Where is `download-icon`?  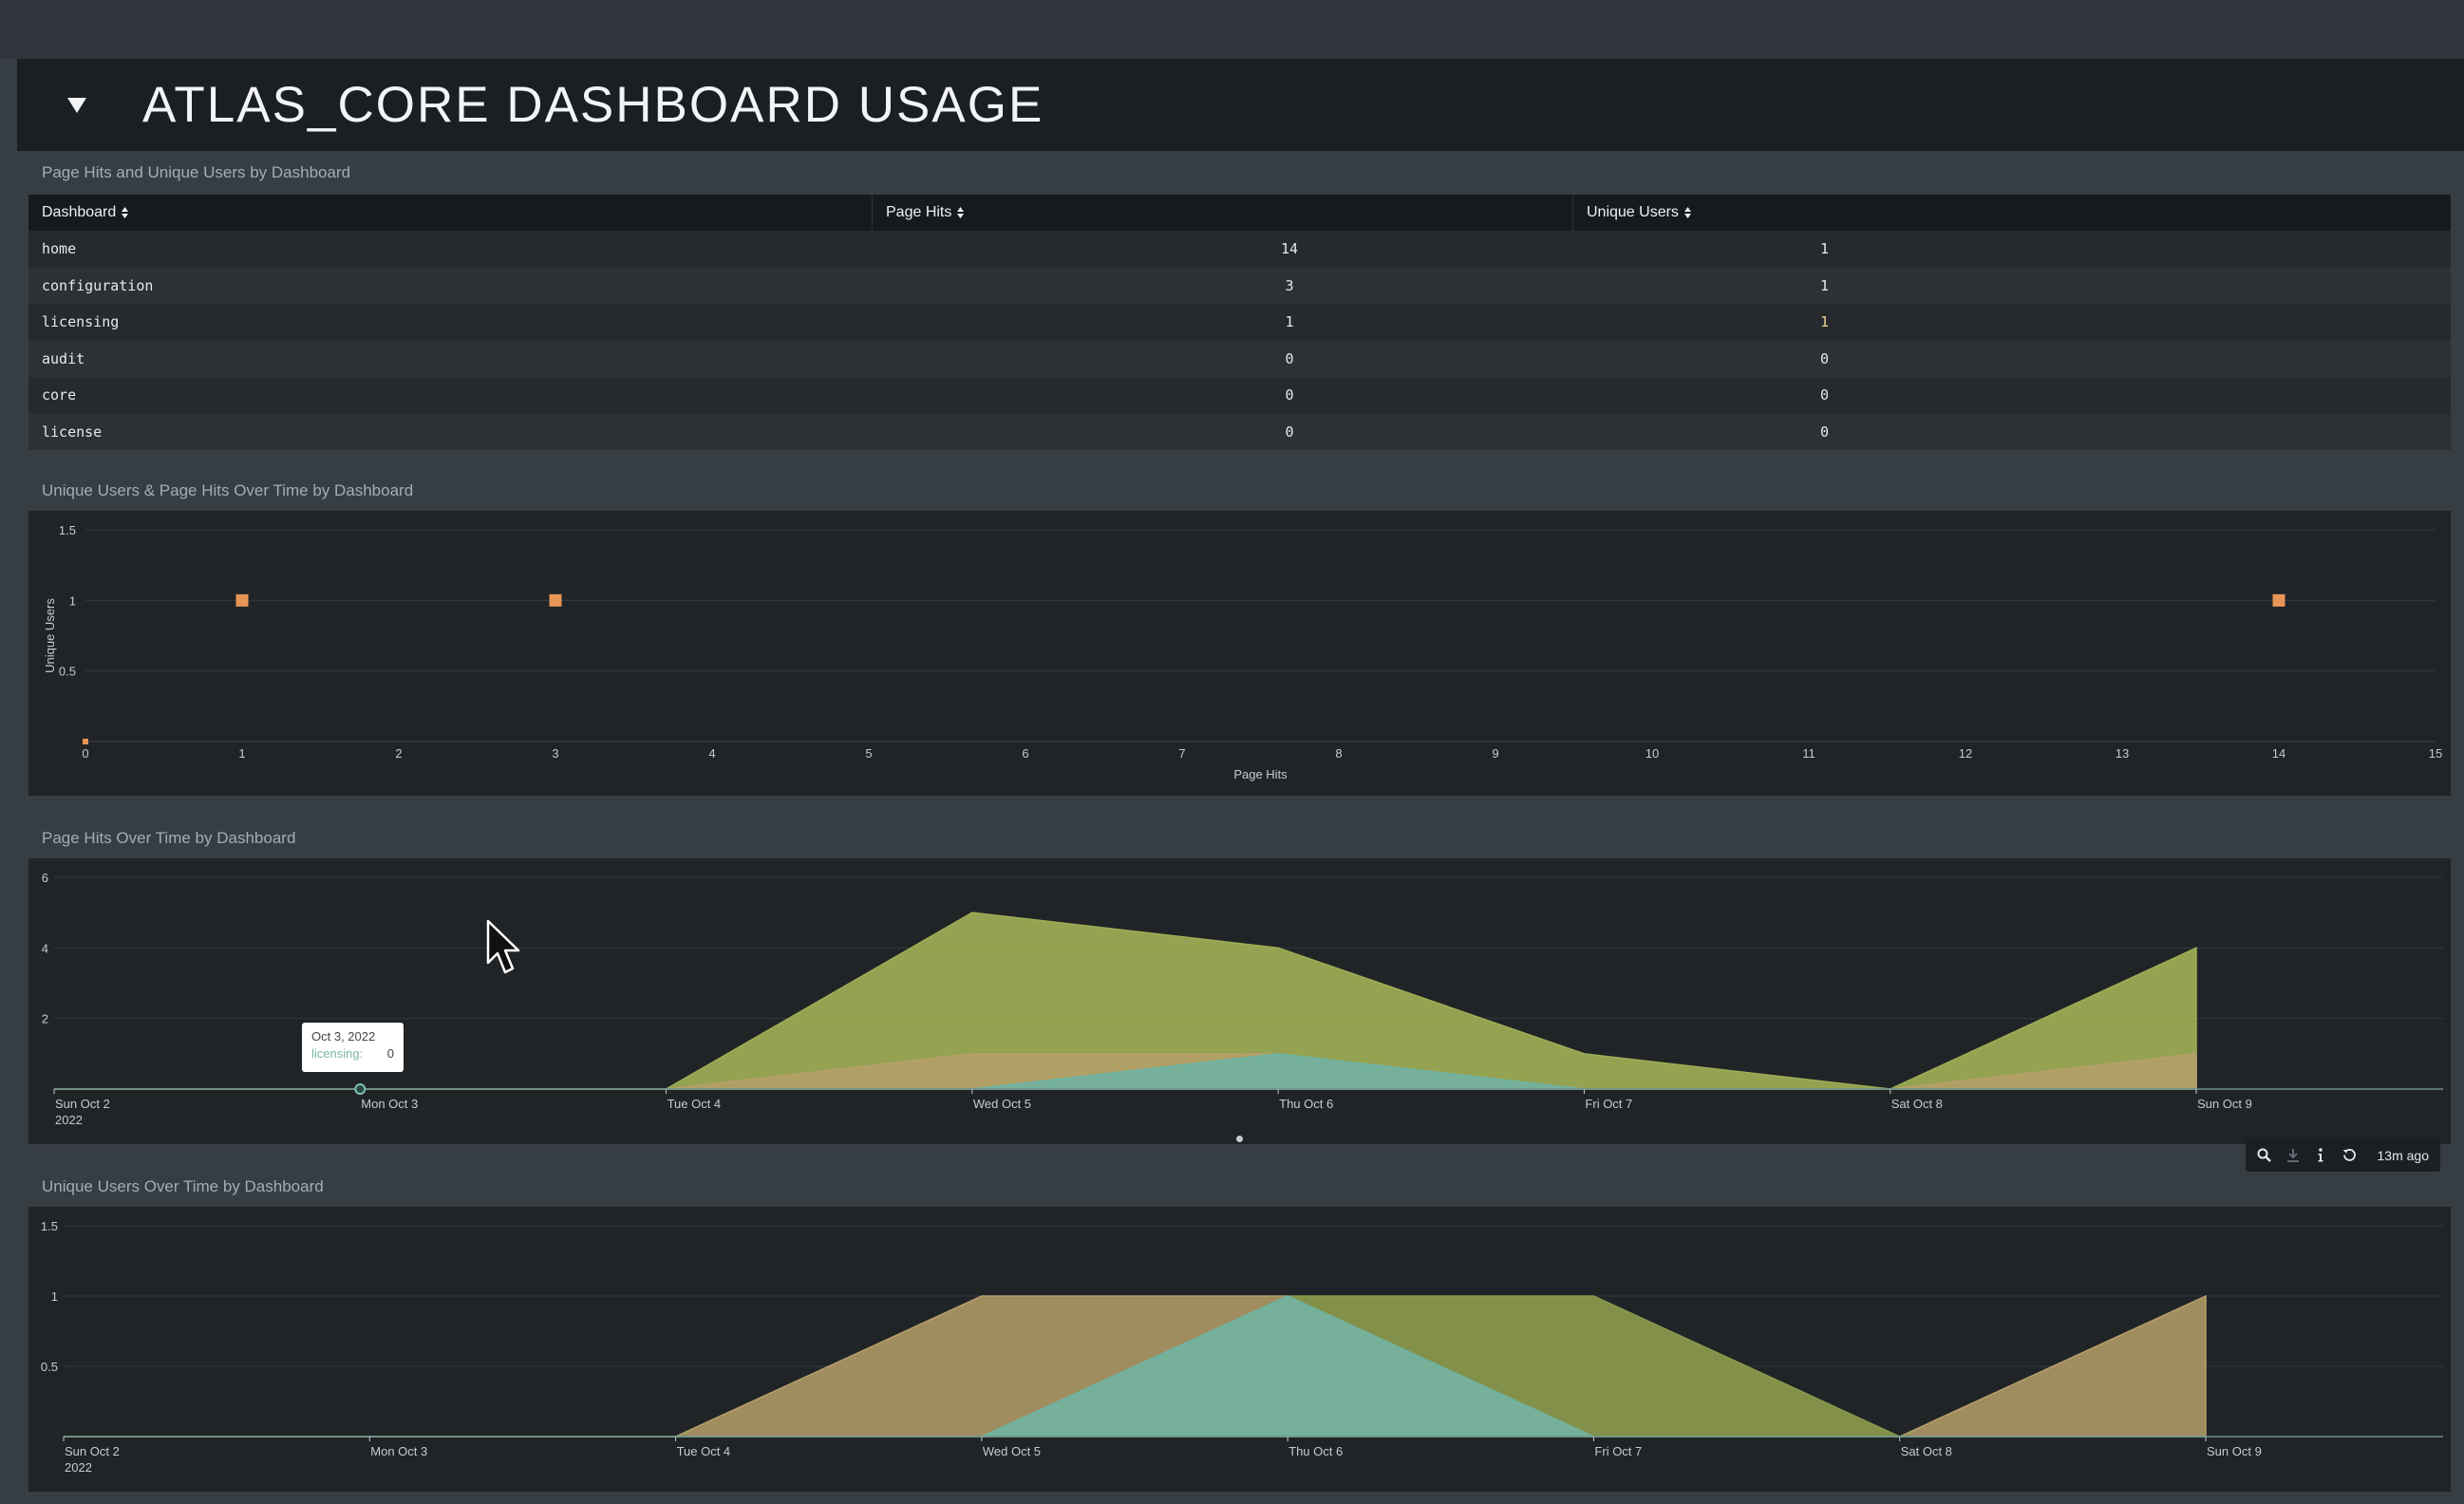
download-icon is located at coordinates (2293, 1155).